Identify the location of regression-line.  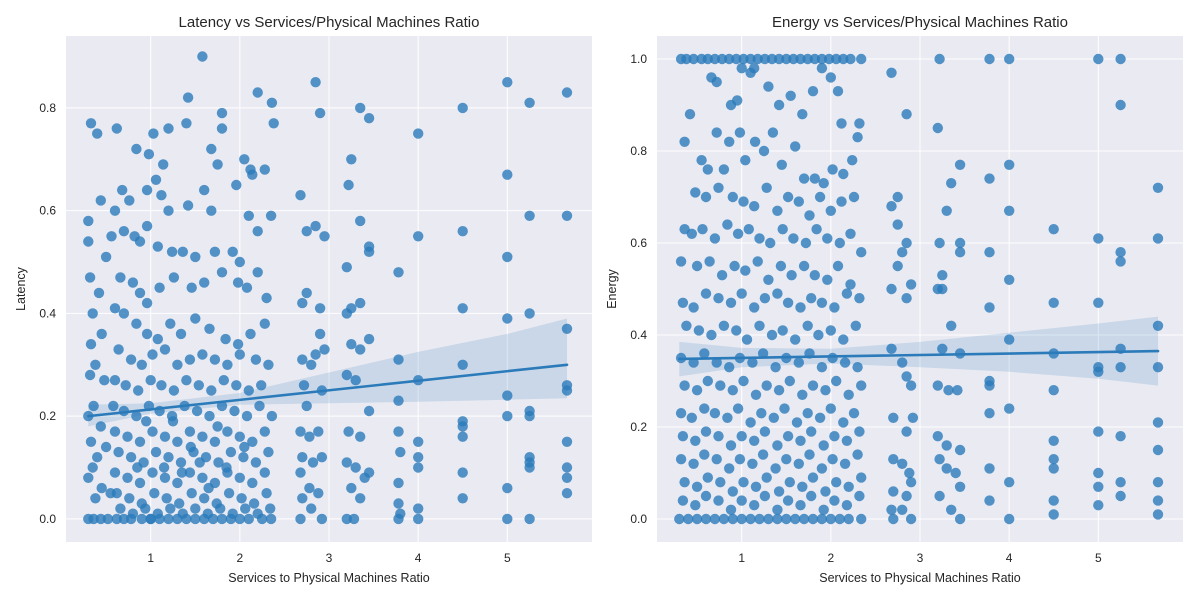
(918, 355).